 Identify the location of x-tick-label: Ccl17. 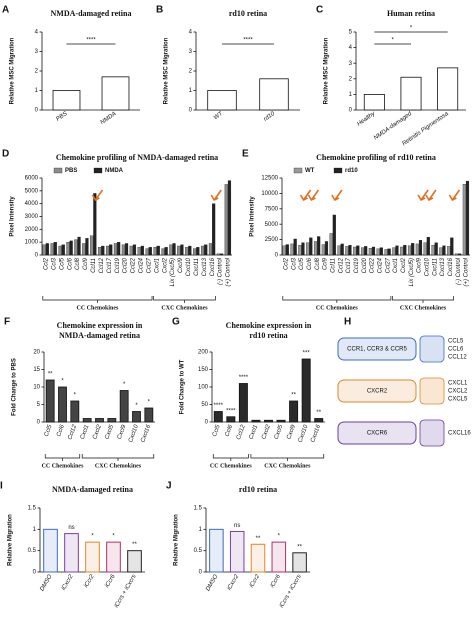
(110, 265).